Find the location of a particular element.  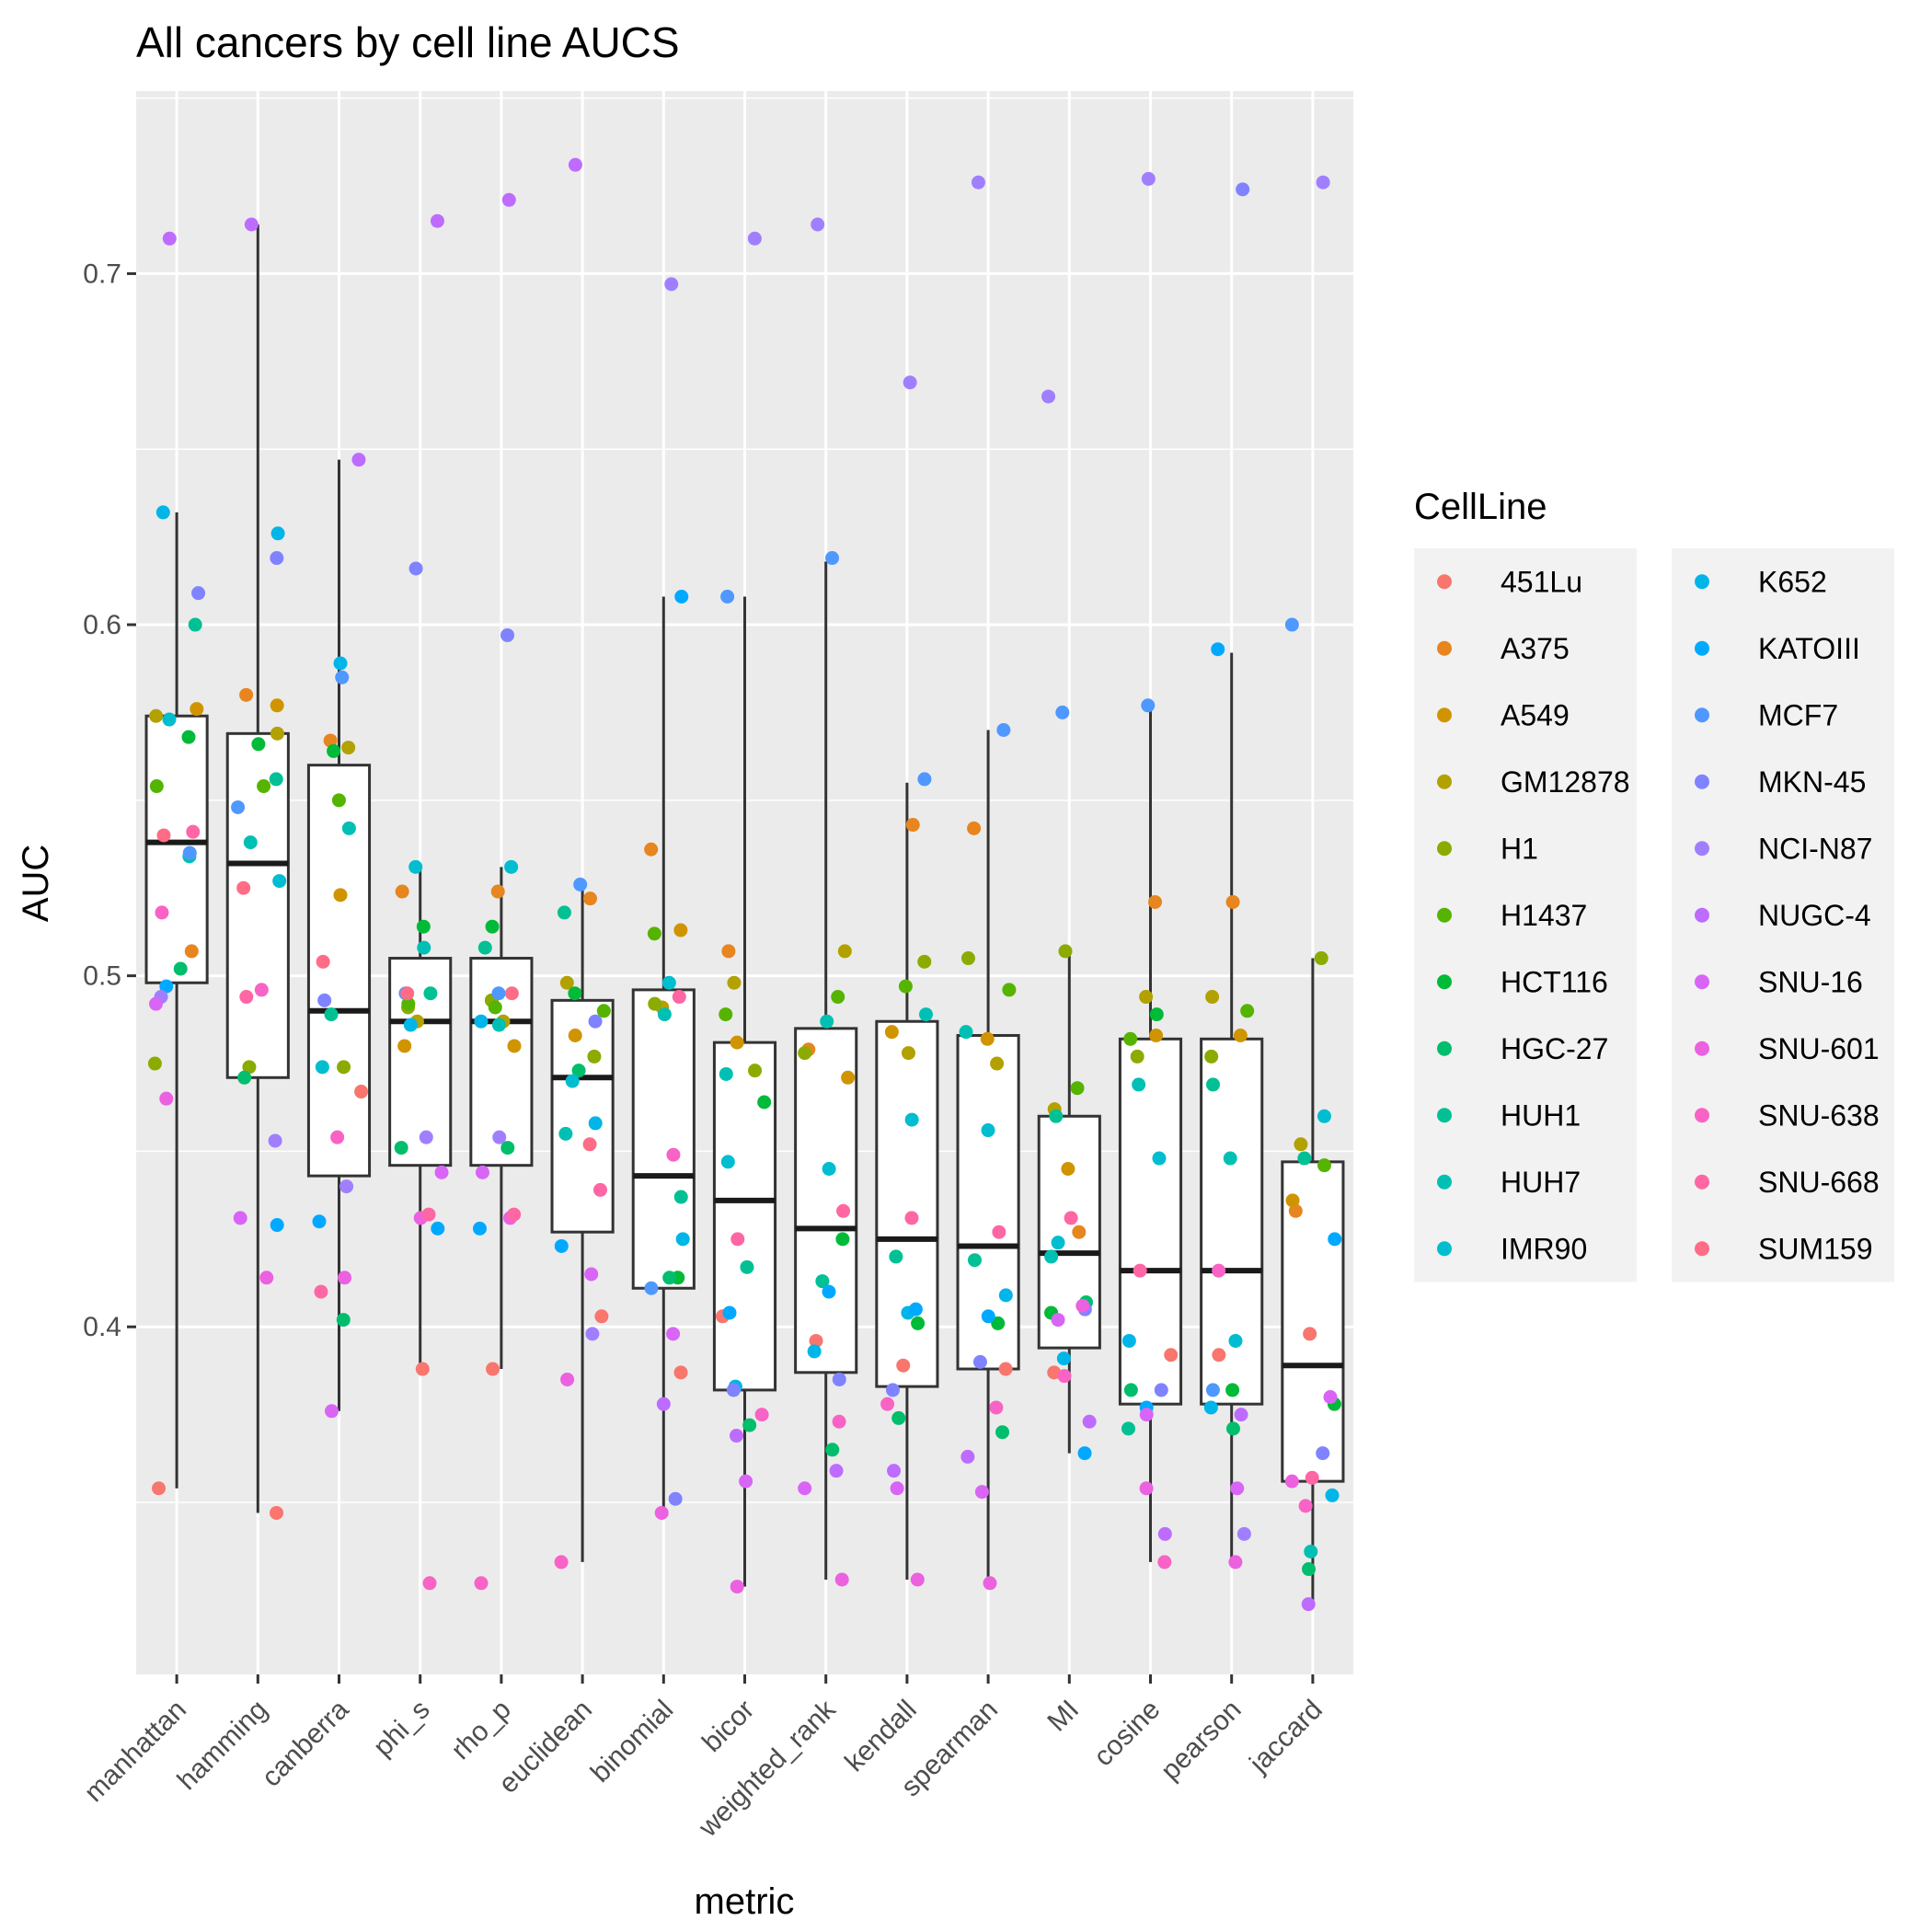

y-axis-title: AUC is located at coordinates (36, 883).